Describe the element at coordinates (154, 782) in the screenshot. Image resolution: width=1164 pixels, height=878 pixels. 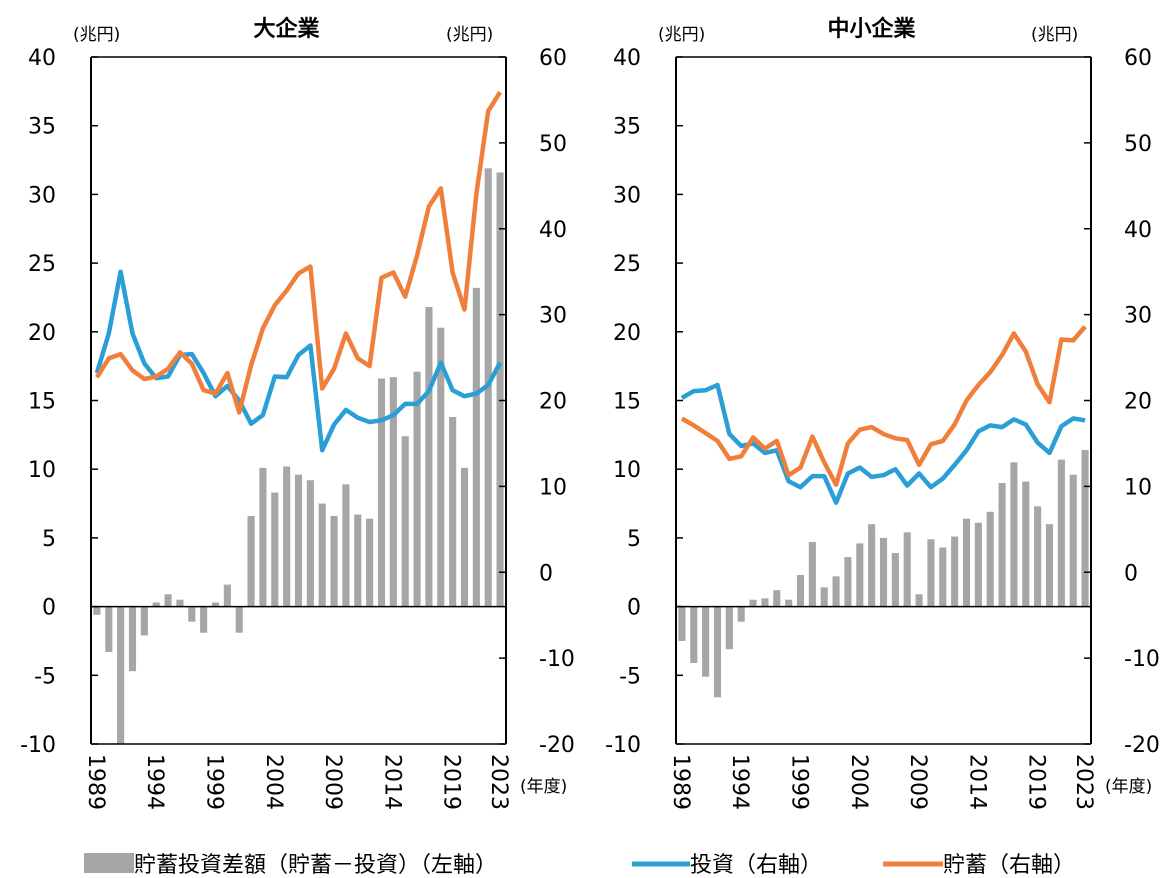
I see `x-tick-label: 1994` at that location.